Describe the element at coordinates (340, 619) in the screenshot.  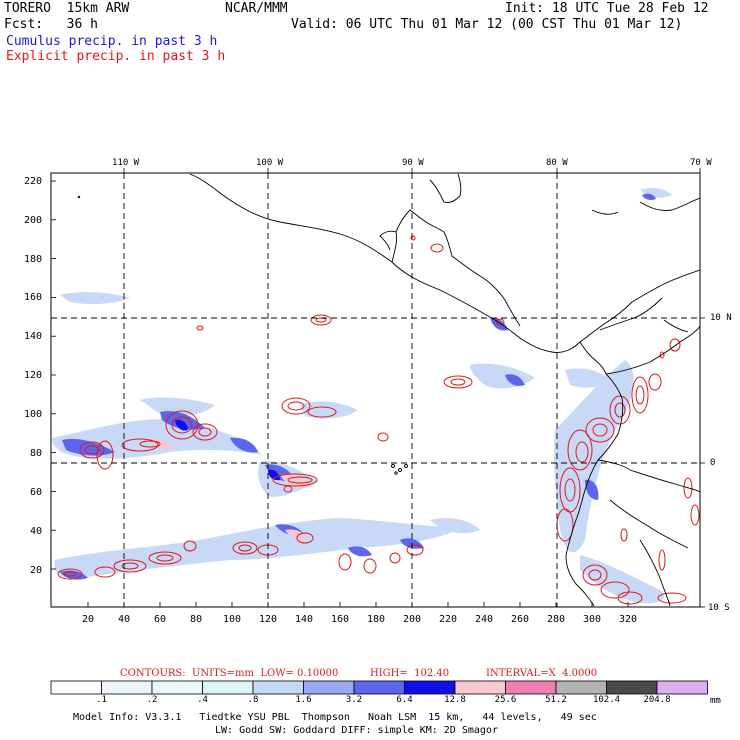
I see `x-tick-label: 160` at that location.